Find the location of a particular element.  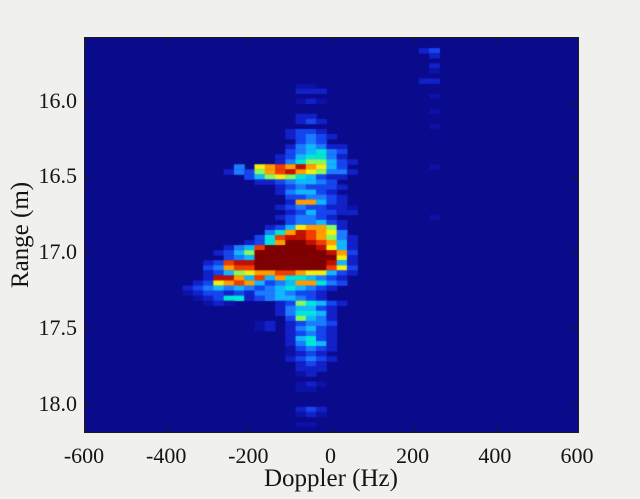

x-tick-label: 200 is located at coordinates (413, 455).